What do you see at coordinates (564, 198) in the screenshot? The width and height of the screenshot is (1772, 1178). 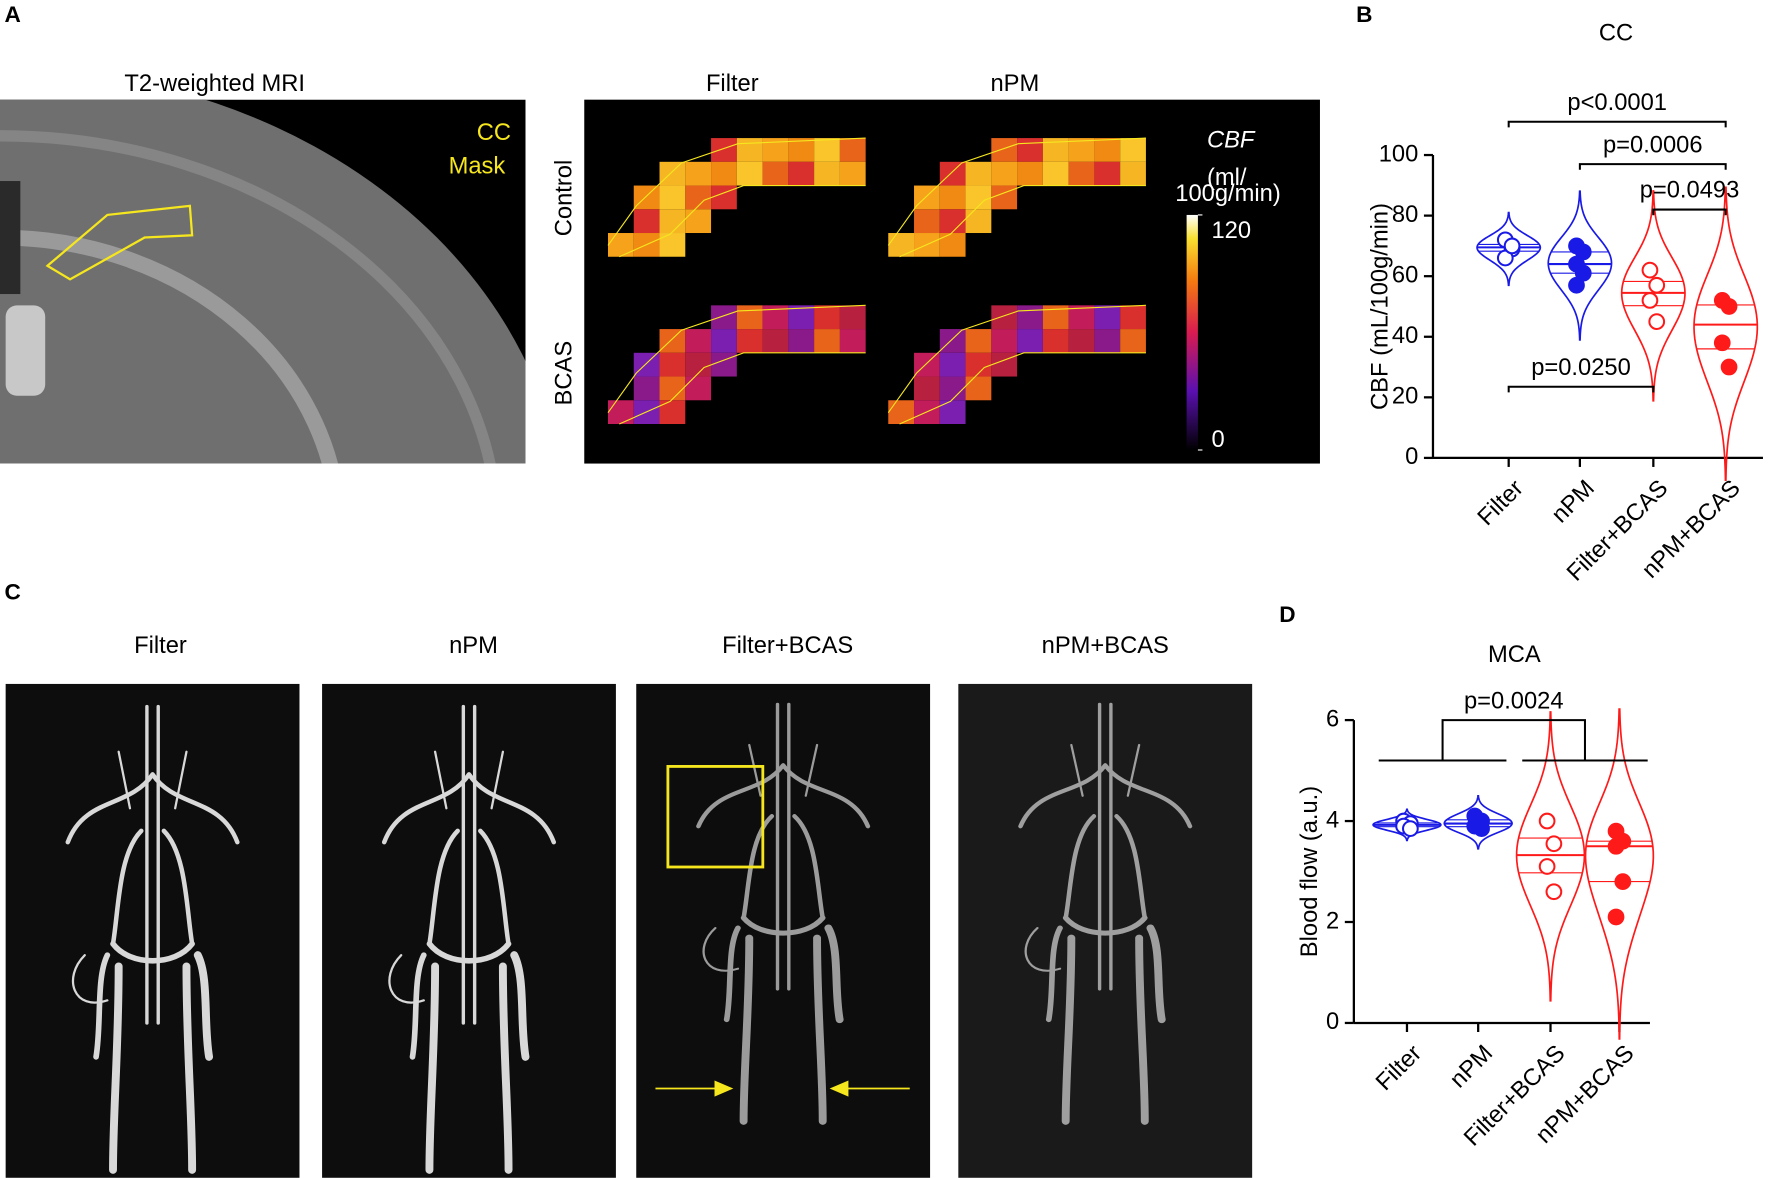 I see `row-label: Control` at bounding box center [564, 198].